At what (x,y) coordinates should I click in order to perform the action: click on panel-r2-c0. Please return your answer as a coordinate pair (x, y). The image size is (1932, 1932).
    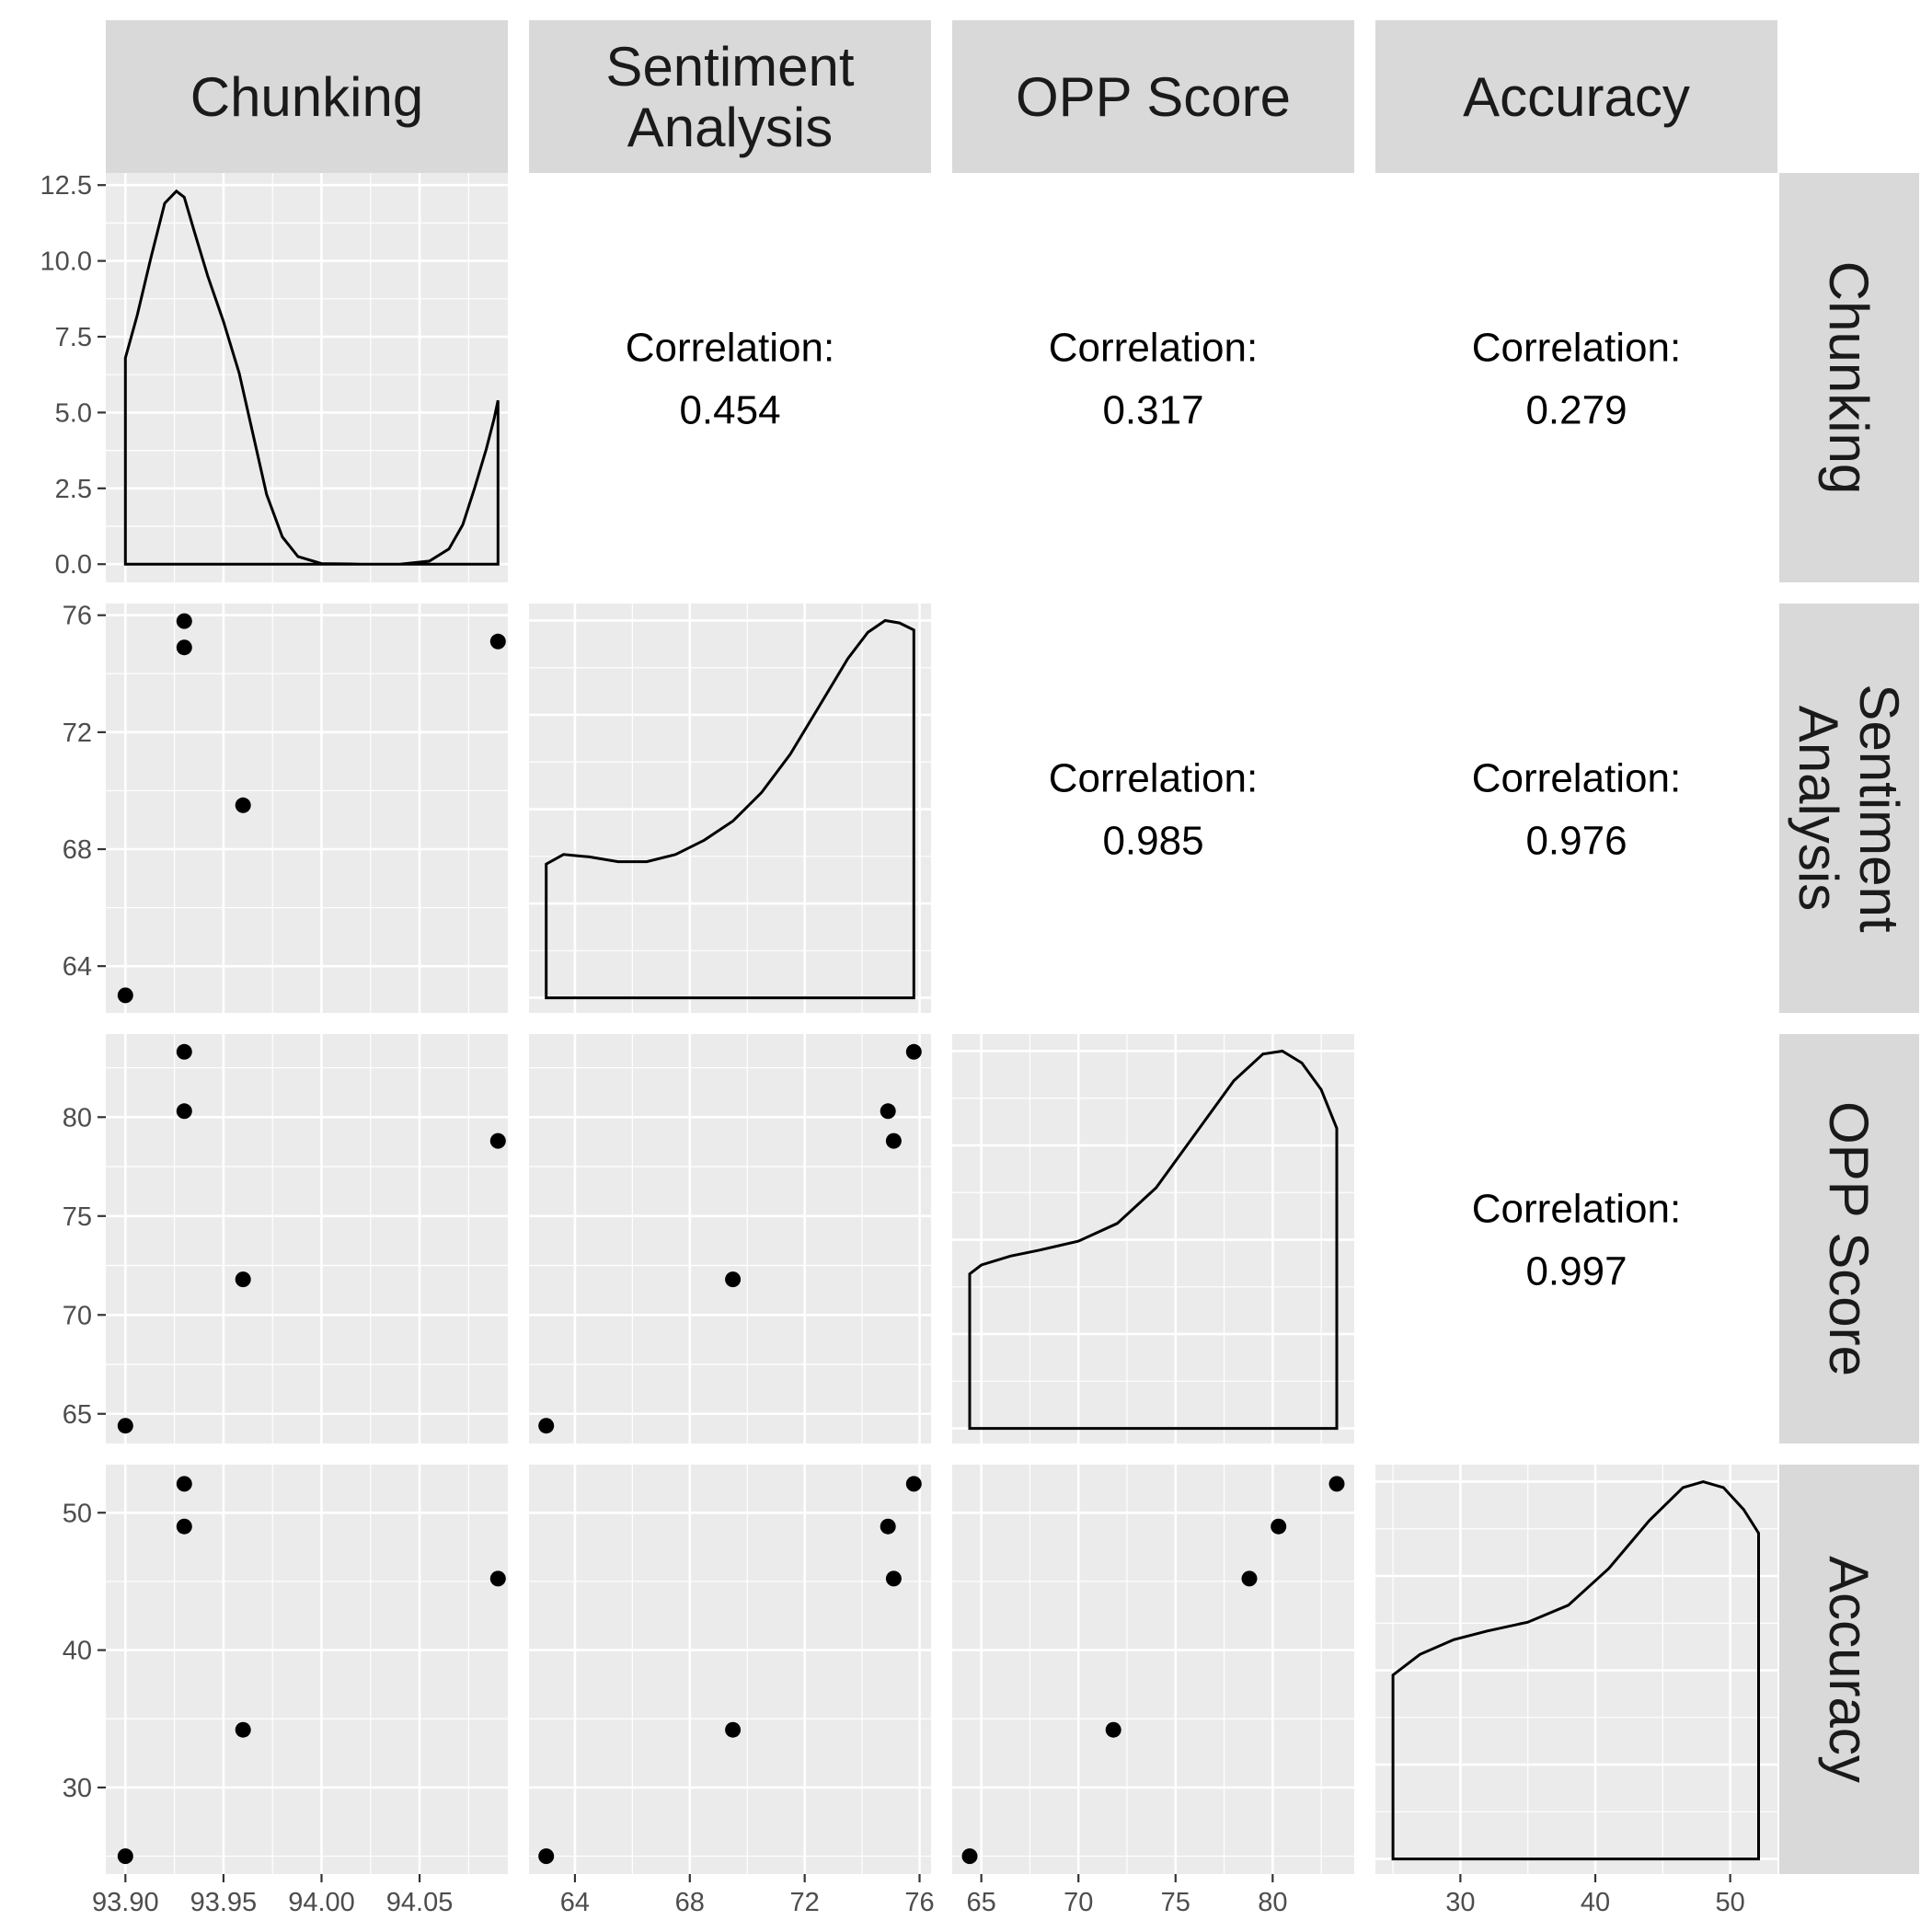
    Looking at the image, I should click on (307, 1238).